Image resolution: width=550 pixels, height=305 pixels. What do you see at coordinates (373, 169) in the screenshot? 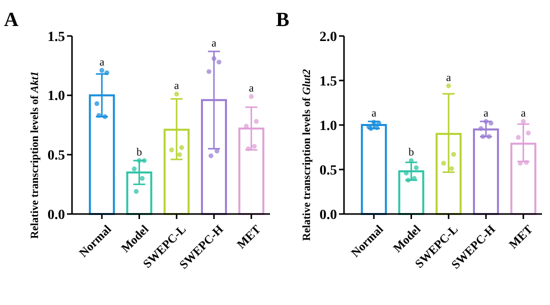
I see `bar` at bounding box center [373, 169].